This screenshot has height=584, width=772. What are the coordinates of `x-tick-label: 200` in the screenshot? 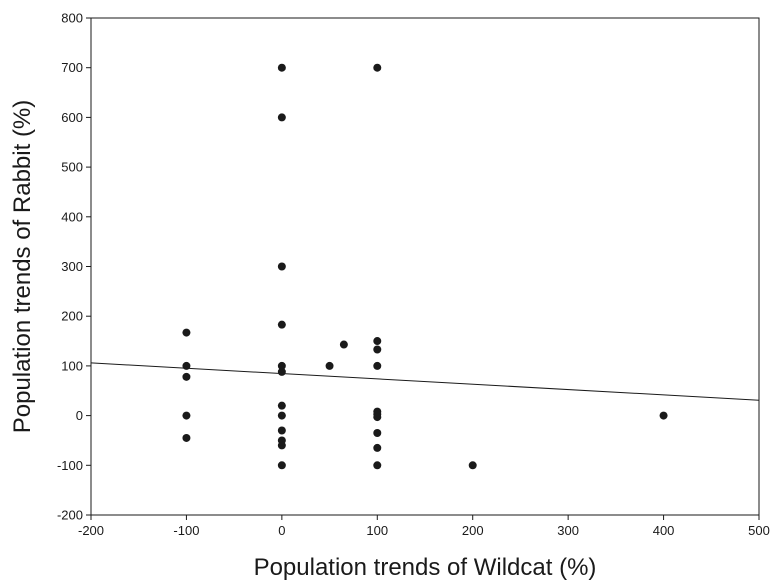 It's located at (473, 530).